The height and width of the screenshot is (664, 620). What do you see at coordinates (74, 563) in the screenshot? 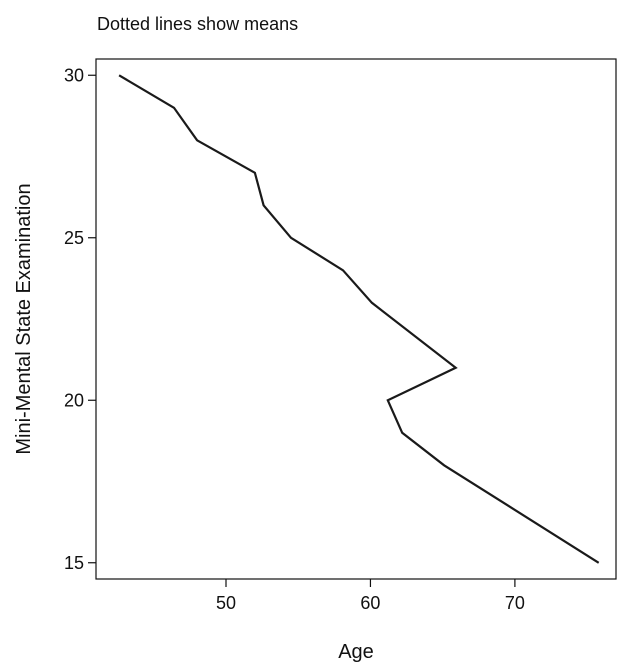
I see `y-tick-label: 15` at bounding box center [74, 563].